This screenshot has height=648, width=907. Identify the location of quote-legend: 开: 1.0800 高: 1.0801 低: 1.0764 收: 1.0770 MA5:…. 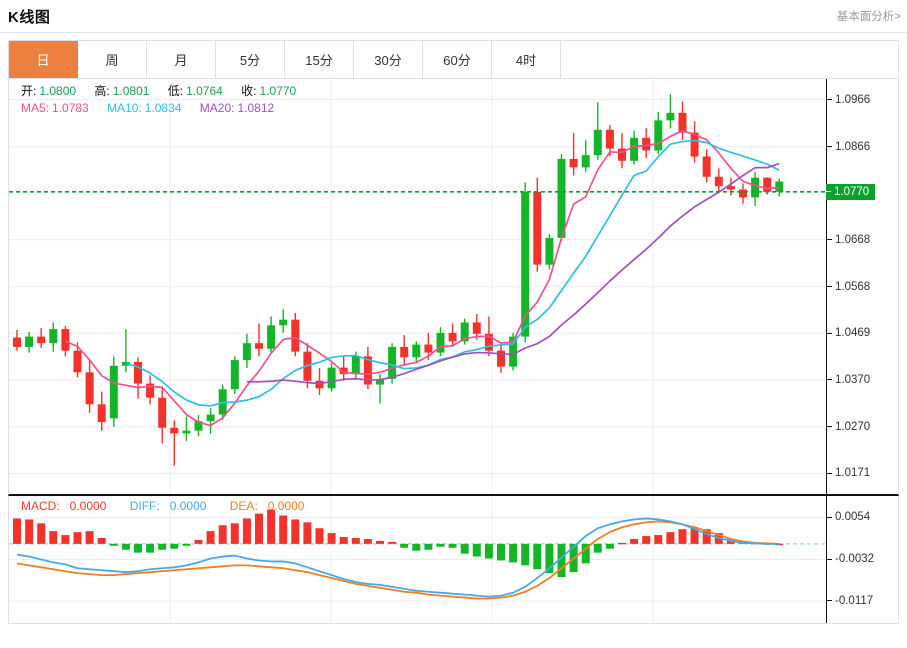
(160, 100).